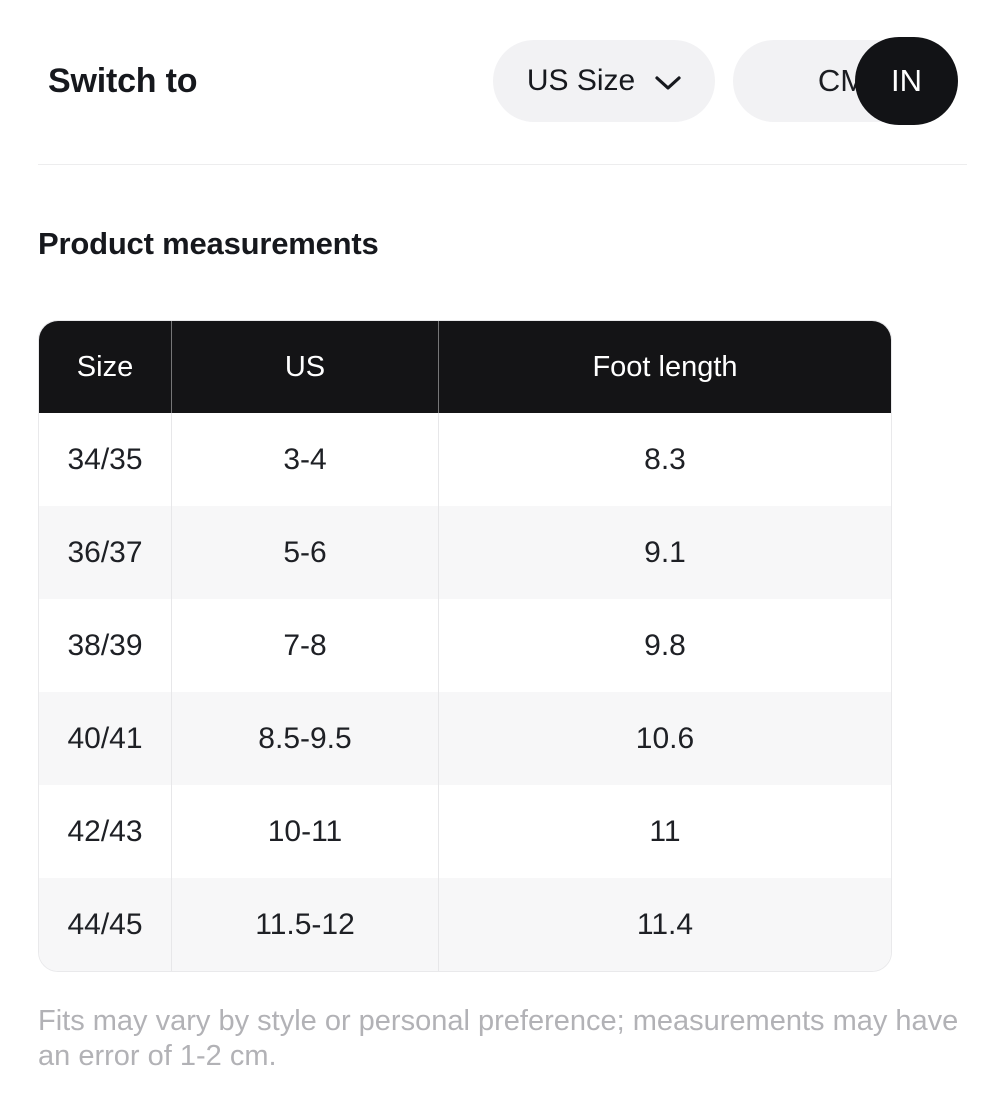  I want to click on table-row: 34/35 3-4 8.3, so click(465, 459).